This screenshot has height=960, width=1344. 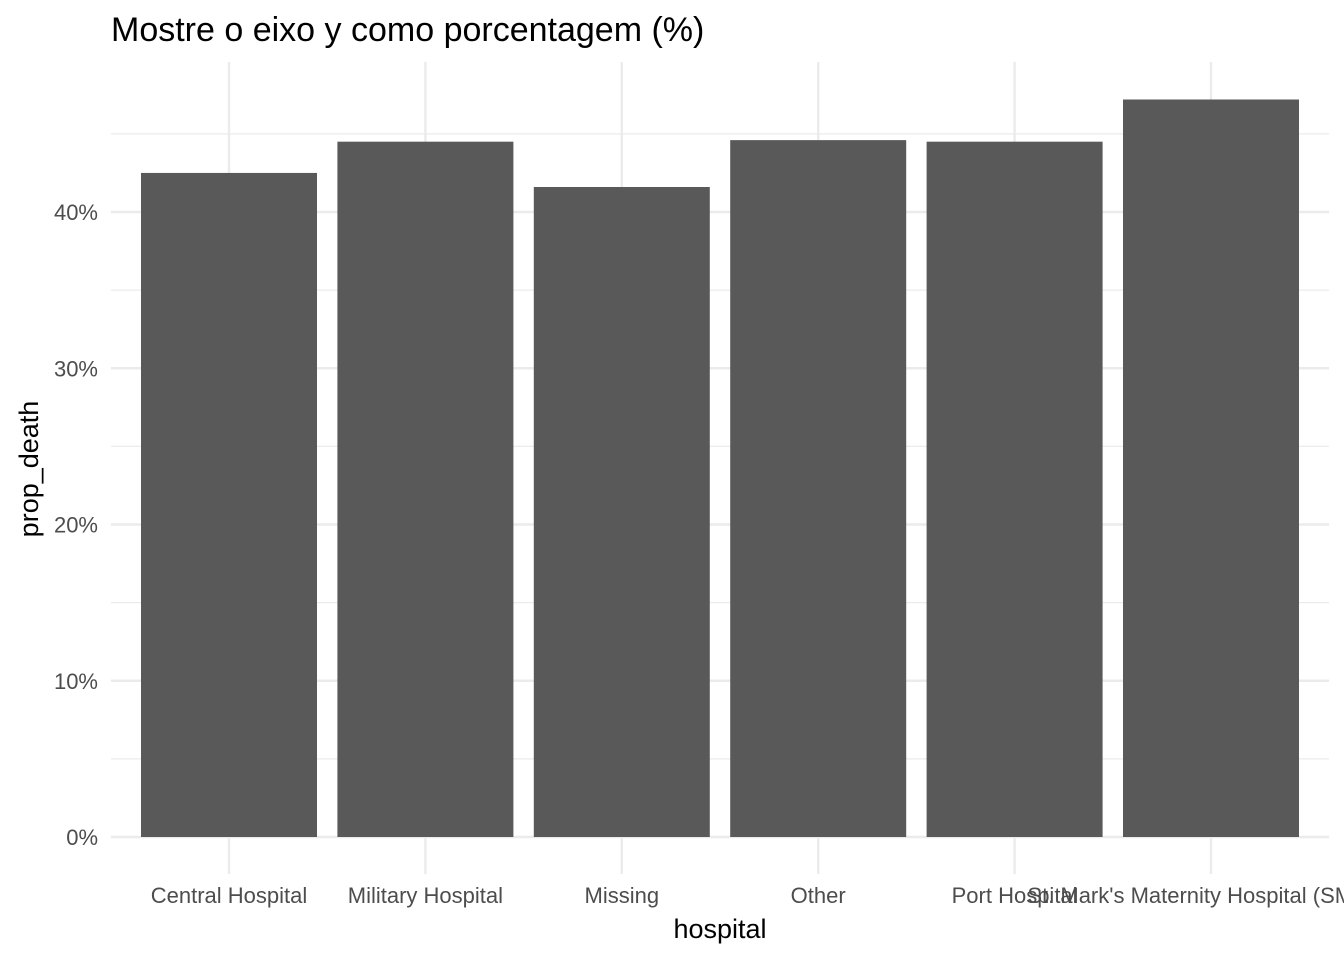 I want to click on y-tick-label: 20%, so click(x=76, y=525).